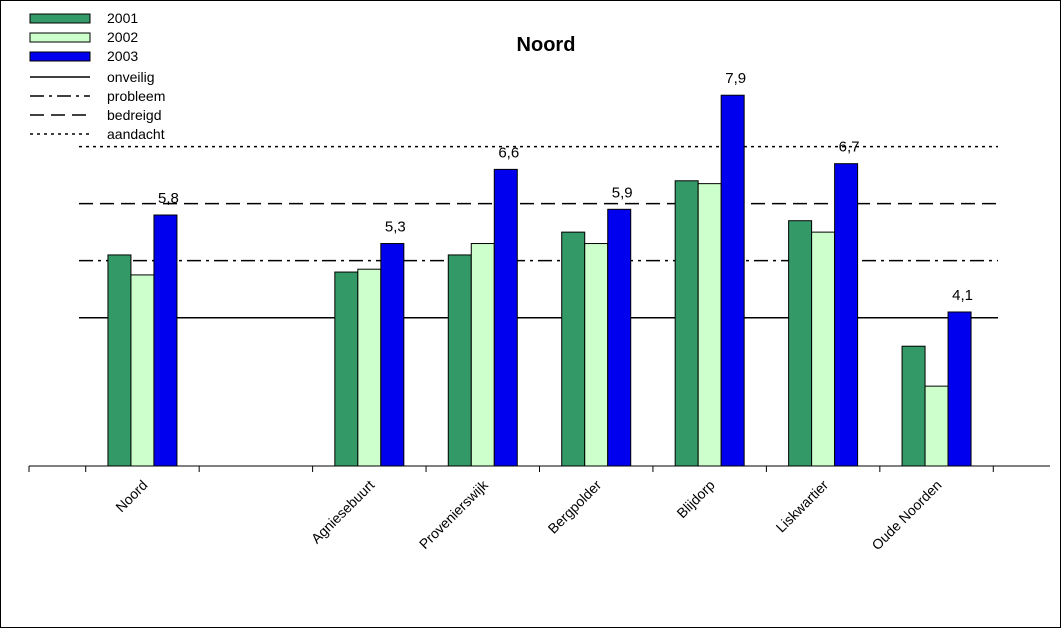  Describe the element at coordinates (575, 507) in the screenshot. I see `x-tick-label-Bergpolder: Bergpolder` at that location.